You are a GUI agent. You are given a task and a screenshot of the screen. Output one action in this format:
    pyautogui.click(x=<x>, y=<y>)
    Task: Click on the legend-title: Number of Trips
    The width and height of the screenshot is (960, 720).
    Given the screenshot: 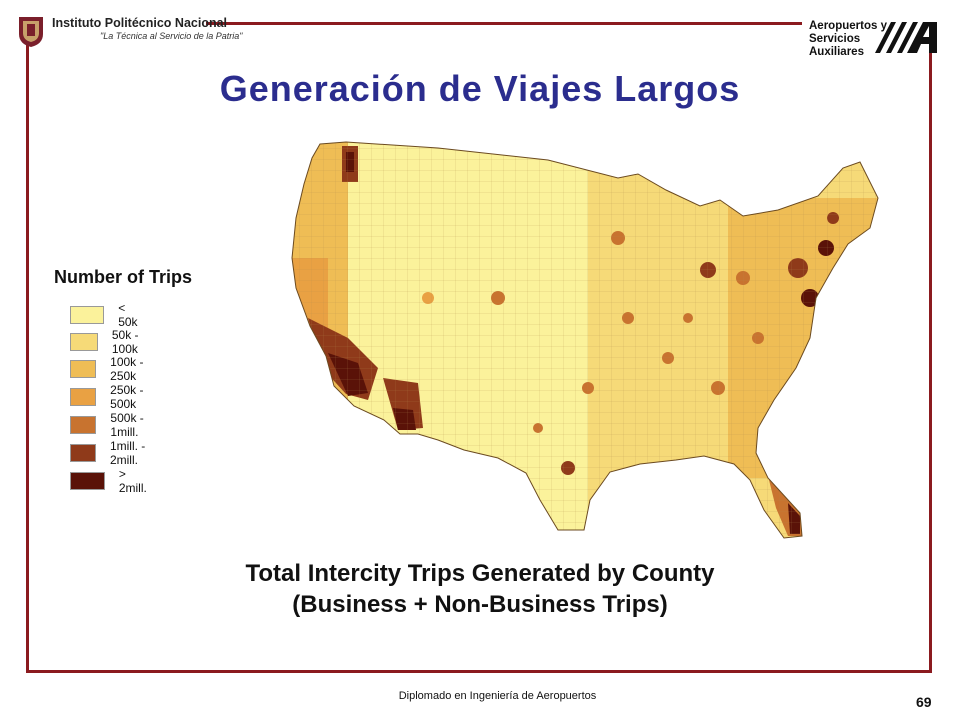 What is the action you would take?
    pyautogui.click(x=123, y=277)
    